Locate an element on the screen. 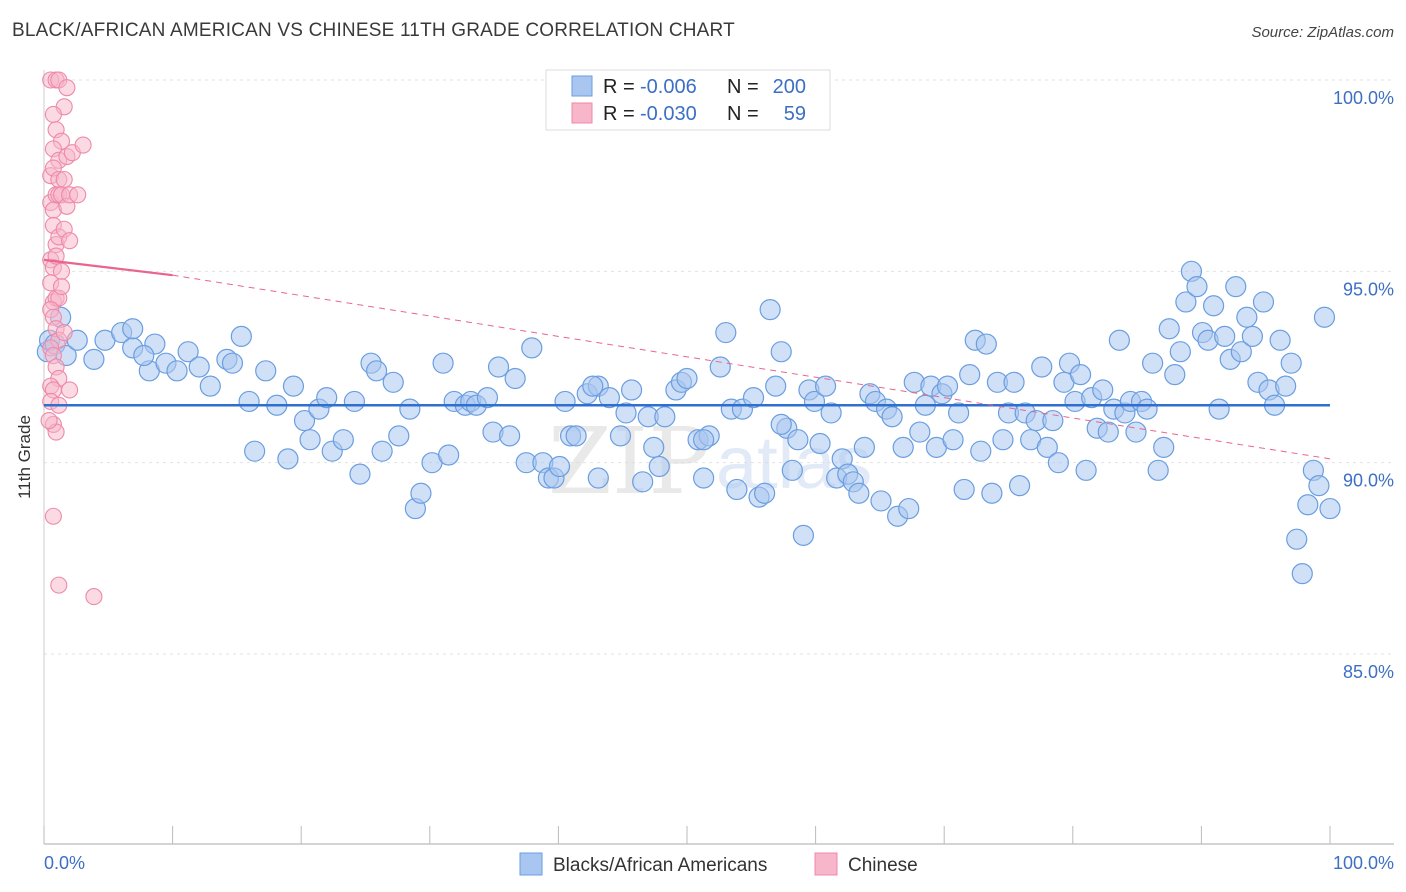  legend-swatch-chinese is located at coordinates (582, 113).